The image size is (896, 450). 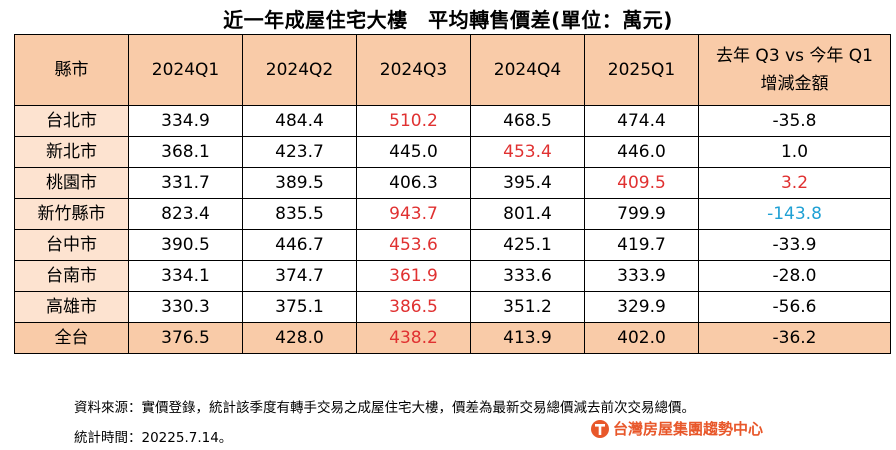 I want to click on col-header-change-line1: 去年 Q3 vs 今年 Q1, so click(x=794, y=55).